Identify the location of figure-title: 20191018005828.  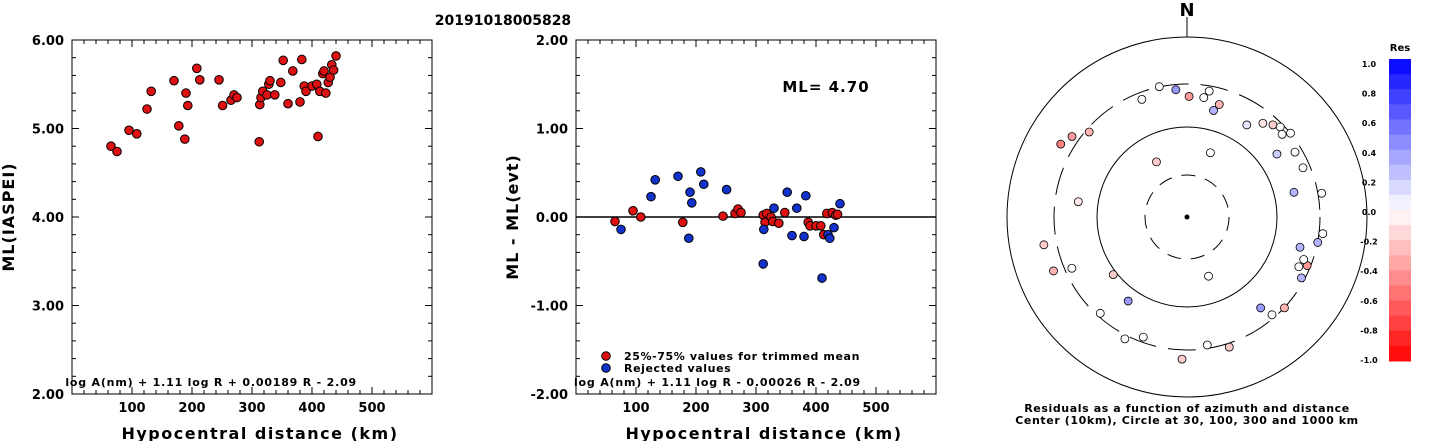
(503, 21).